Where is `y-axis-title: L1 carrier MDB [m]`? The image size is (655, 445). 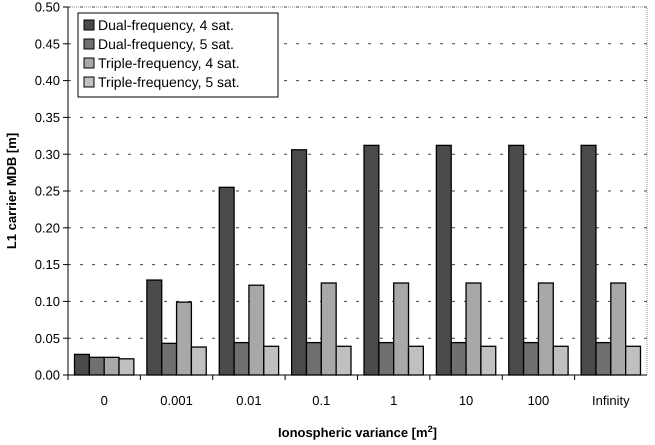
y-axis-title: L1 carrier MDB [m] is located at coordinates (11, 191).